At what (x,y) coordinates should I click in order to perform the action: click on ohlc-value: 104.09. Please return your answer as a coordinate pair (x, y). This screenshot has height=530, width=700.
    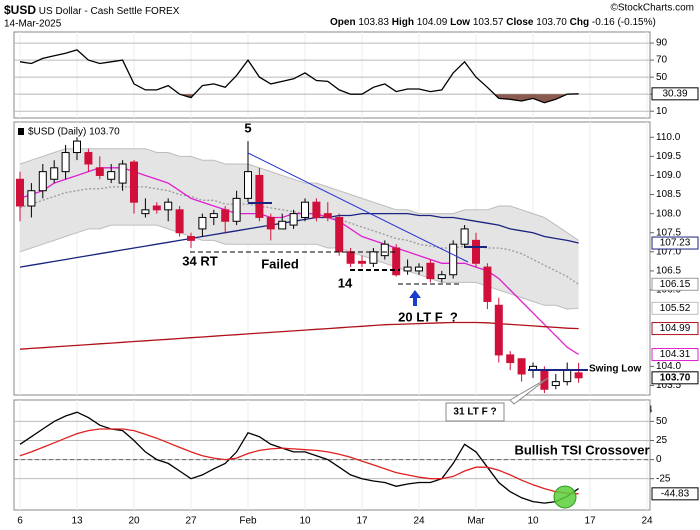
    Looking at the image, I should click on (432, 22).